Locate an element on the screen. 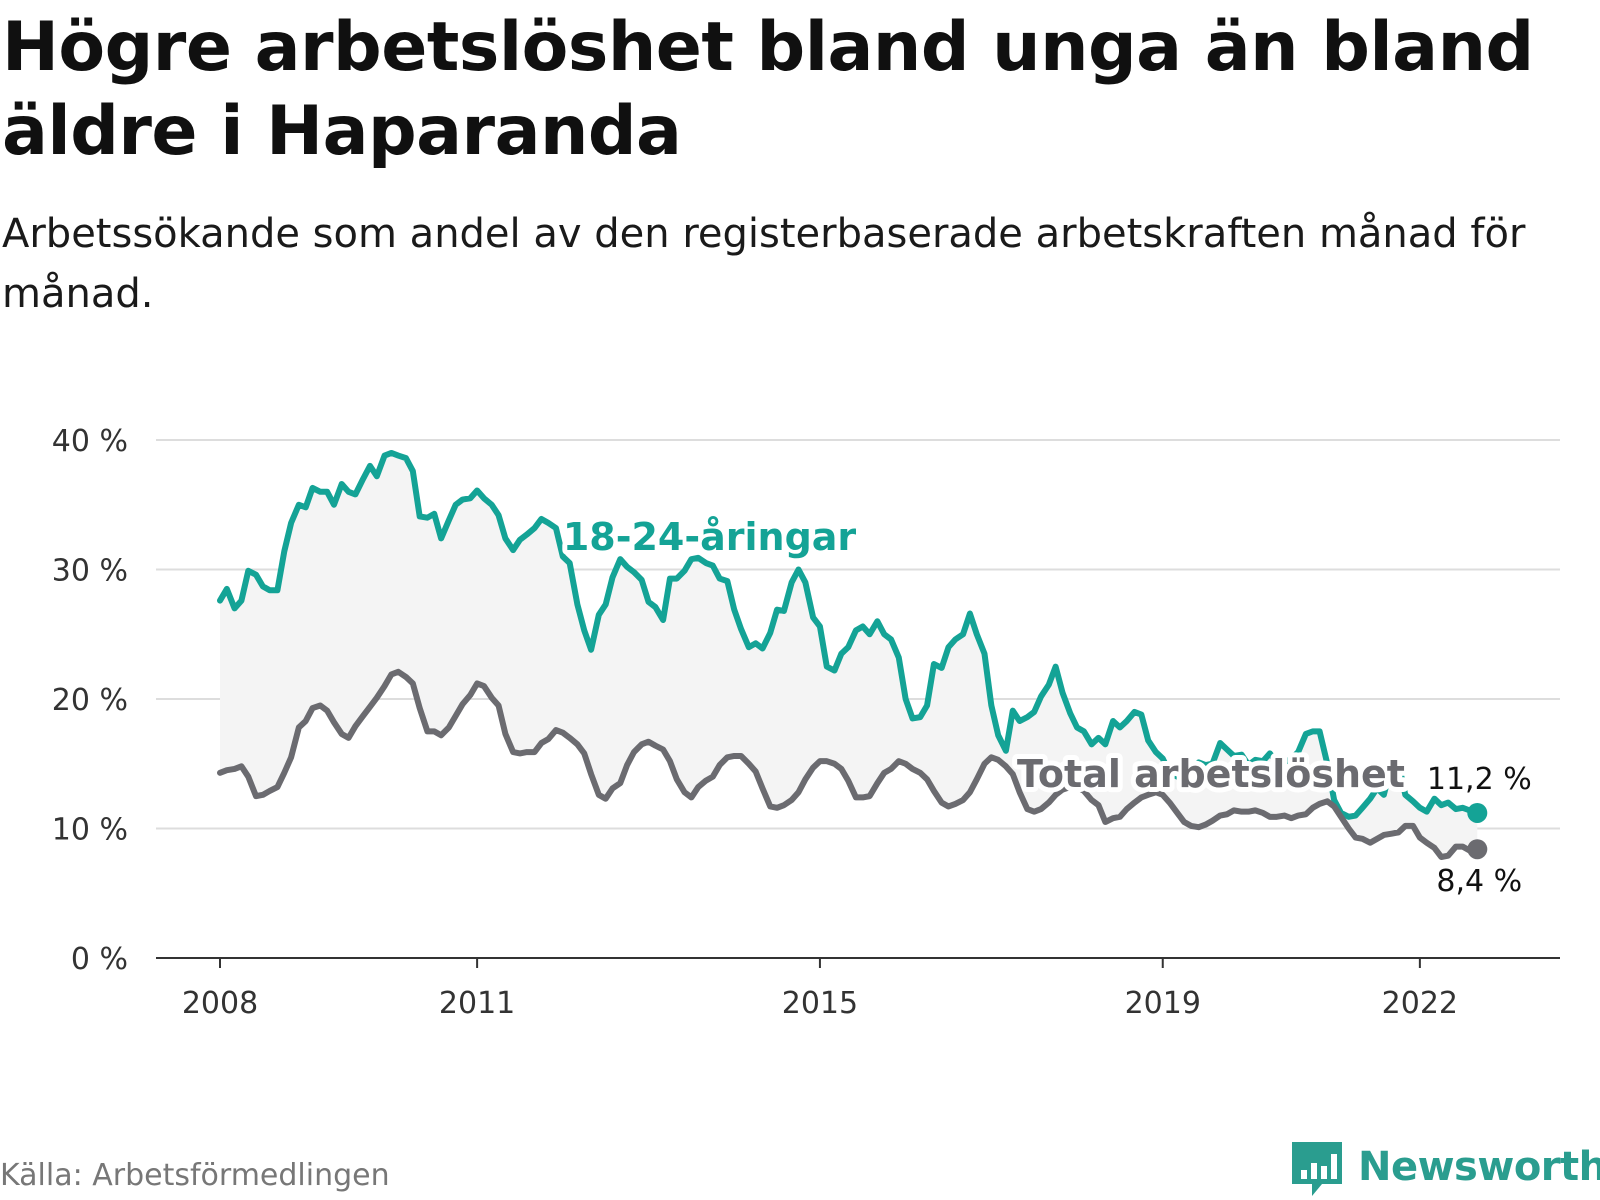 This screenshot has height=1200, width=1600. x-tick-label: 2011 is located at coordinates (477, 1003).